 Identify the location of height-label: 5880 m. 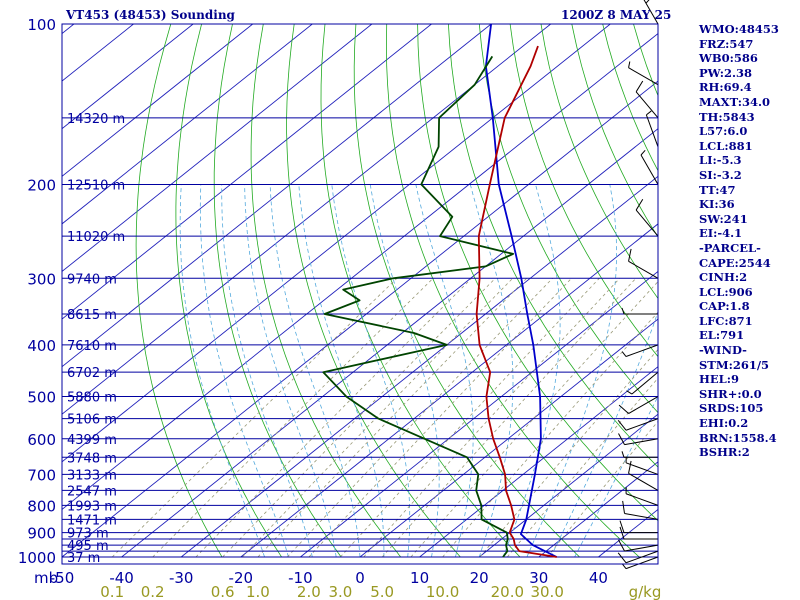
(92, 398).